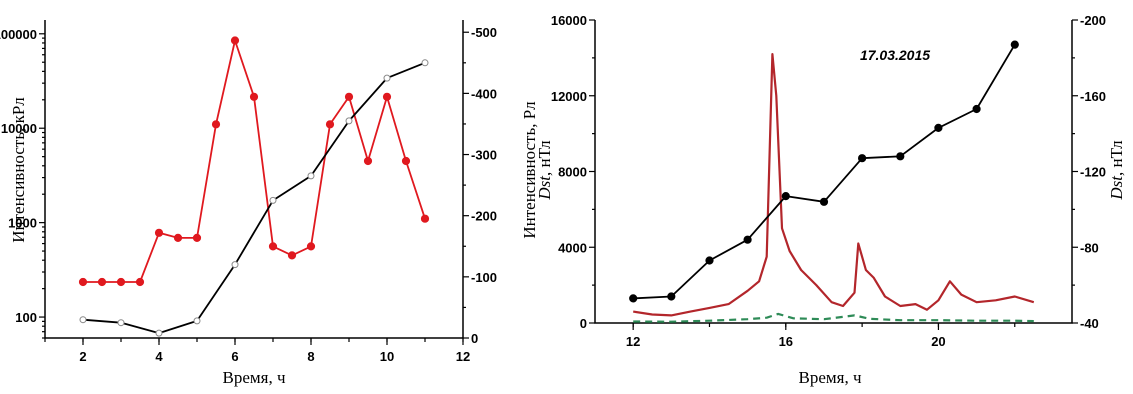 This screenshot has width=1133, height=394. I want to click on left-chart-y-right-tick-label: -100, so click(484, 277).